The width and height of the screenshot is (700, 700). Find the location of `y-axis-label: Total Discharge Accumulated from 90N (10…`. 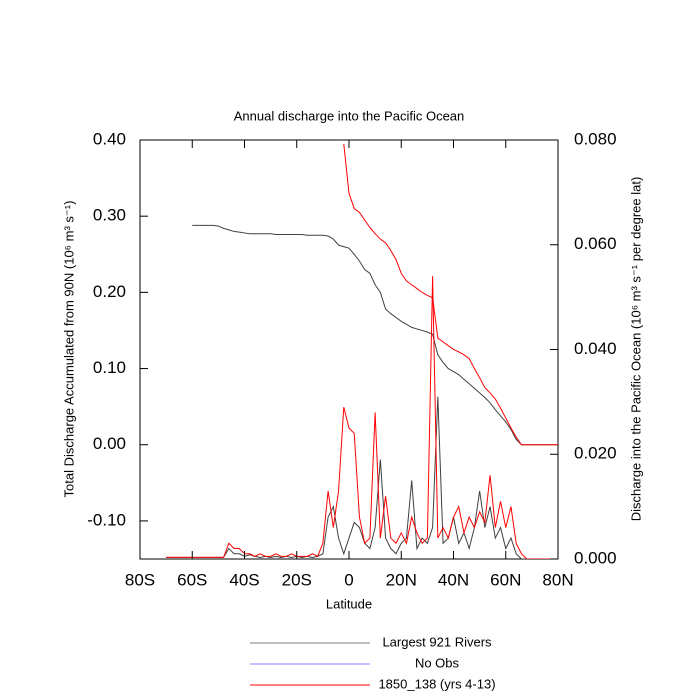

y-axis-label: Total Discharge Accumulated from 90N (10… is located at coordinates (68, 349).